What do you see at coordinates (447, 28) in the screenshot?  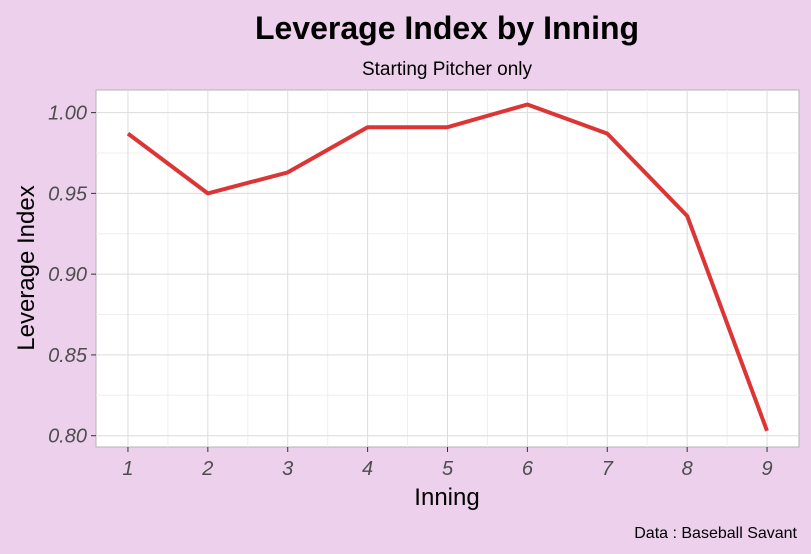 I see `chart-title: Leverage Index by Inning` at bounding box center [447, 28].